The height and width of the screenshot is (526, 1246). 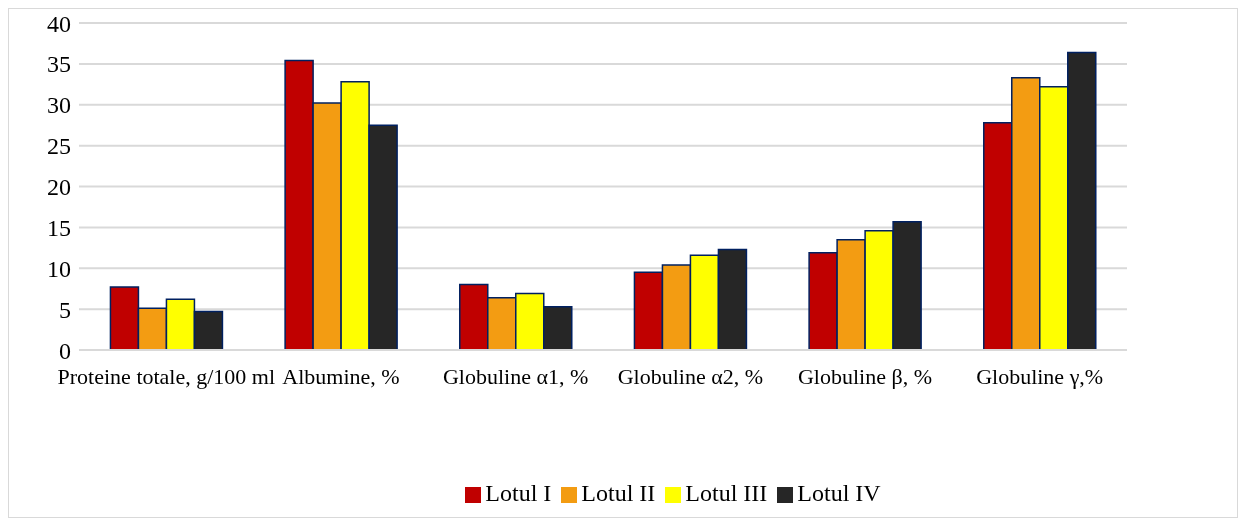 What do you see at coordinates (518, 493) in the screenshot?
I see `legend-label: Lotul I` at bounding box center [518, 493].